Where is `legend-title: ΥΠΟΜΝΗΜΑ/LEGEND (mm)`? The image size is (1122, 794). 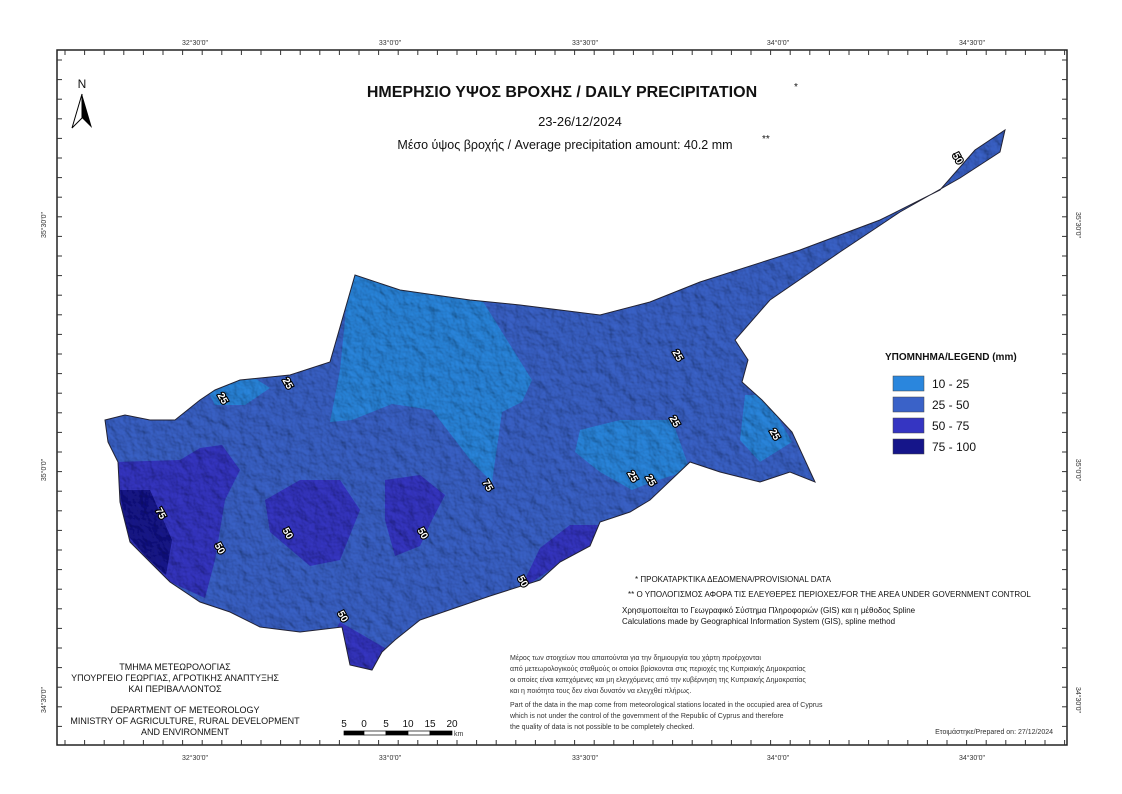 legend-title: ΥΠΟΜΝΗΜΑ/LEGEND (mm) is located at coordinates (951, 357).